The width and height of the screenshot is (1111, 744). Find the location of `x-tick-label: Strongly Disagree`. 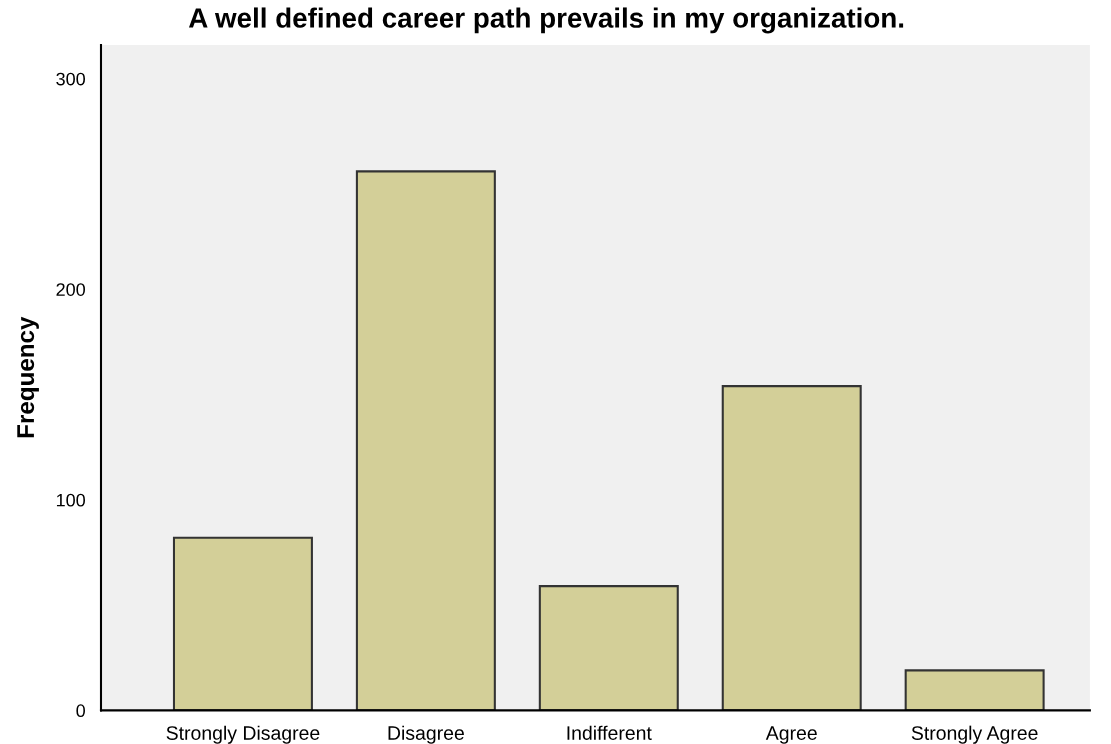

x-tick-label: Strongly Disagree is located at coordinates (243, 734).